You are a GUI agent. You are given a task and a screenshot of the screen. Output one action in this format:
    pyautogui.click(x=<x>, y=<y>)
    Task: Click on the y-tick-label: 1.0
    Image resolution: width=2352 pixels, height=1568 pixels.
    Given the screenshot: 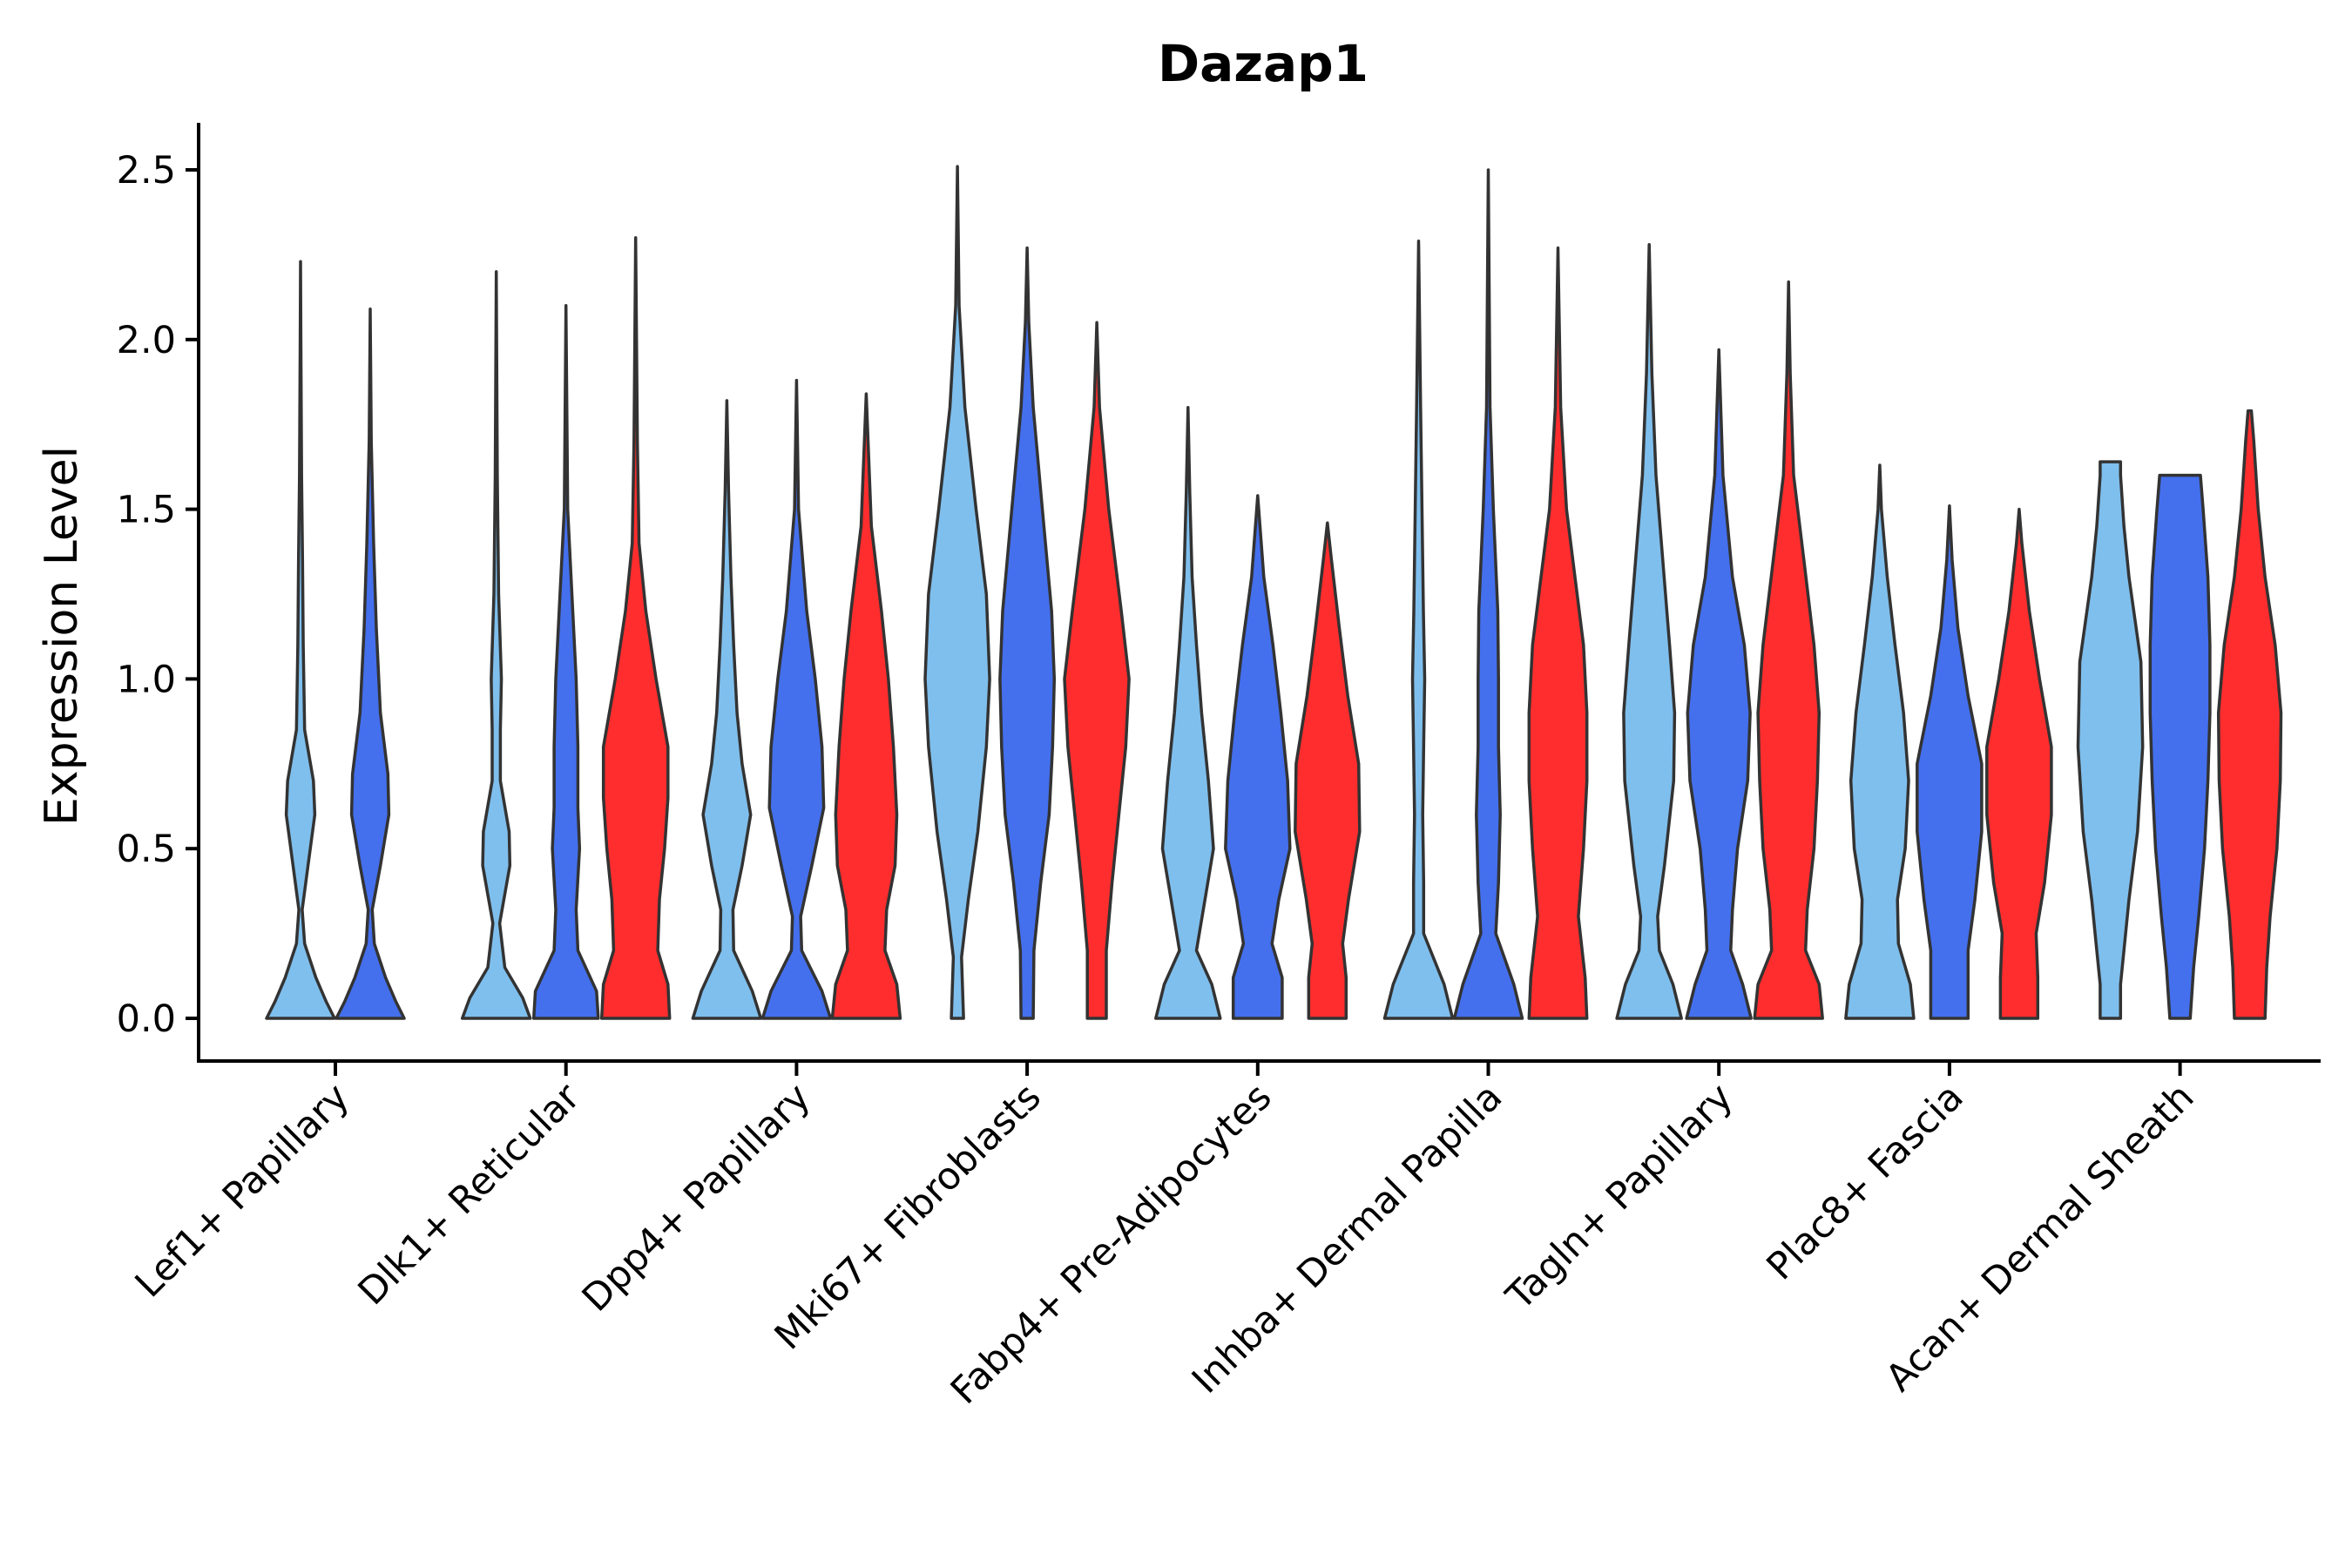 What is the action you would take?
    pyautogui.click(x=146, y=679)
    